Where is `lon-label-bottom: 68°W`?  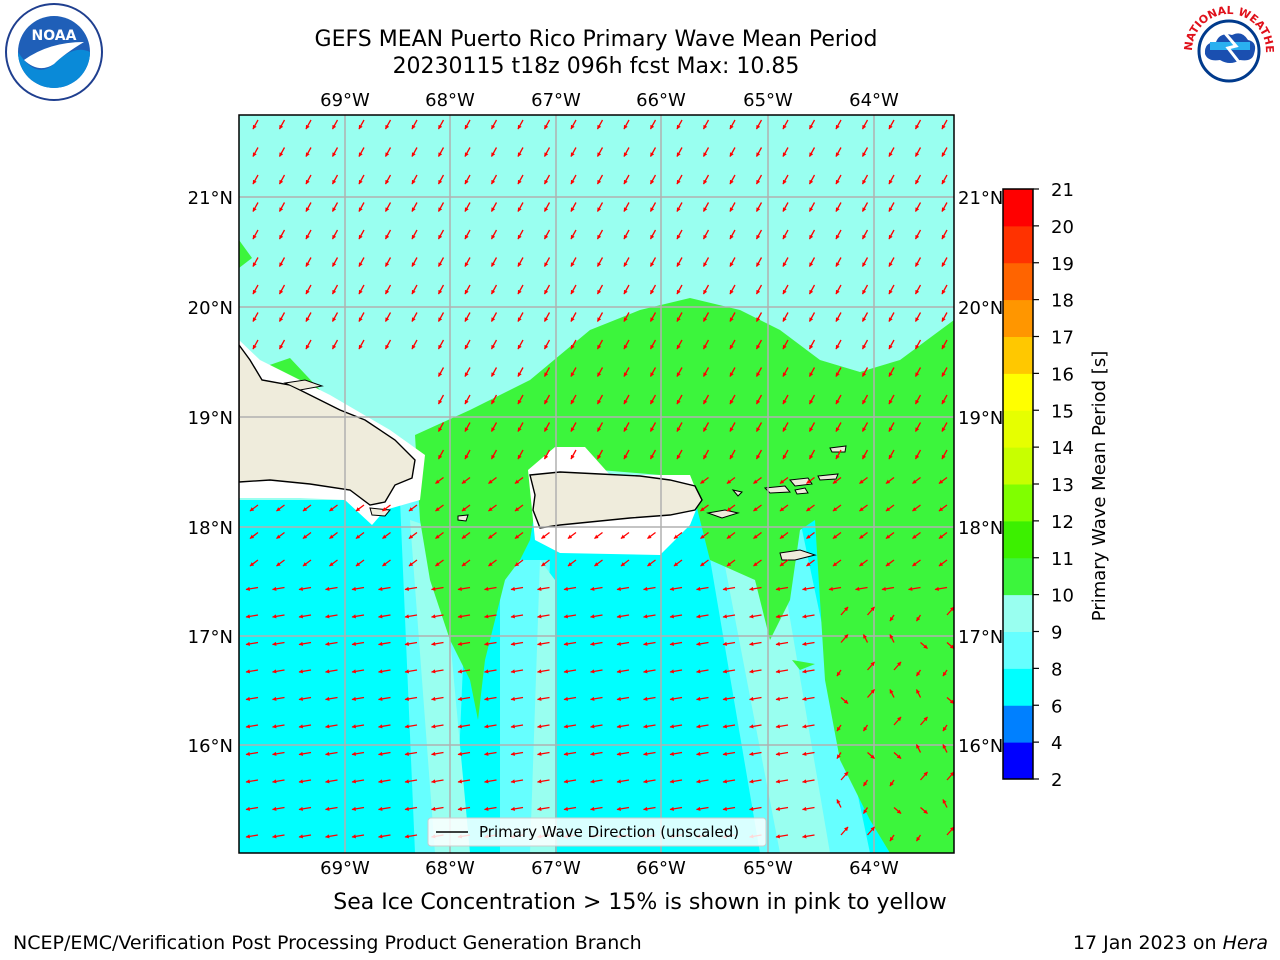 lon-label-bottom: 68°W is located at coordinates (450, 868).